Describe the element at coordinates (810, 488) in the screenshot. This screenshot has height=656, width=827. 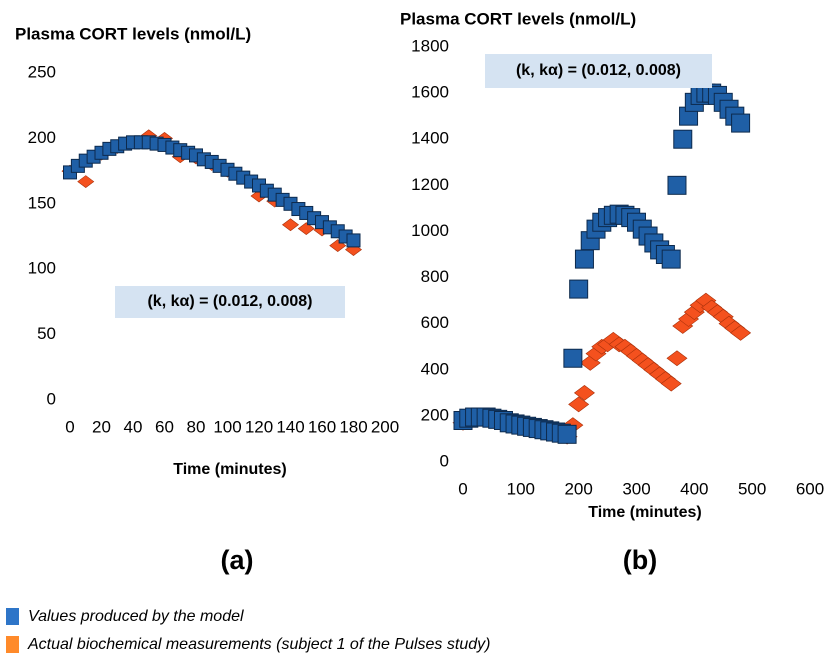
I see `x-tick-label: 600` at that location.